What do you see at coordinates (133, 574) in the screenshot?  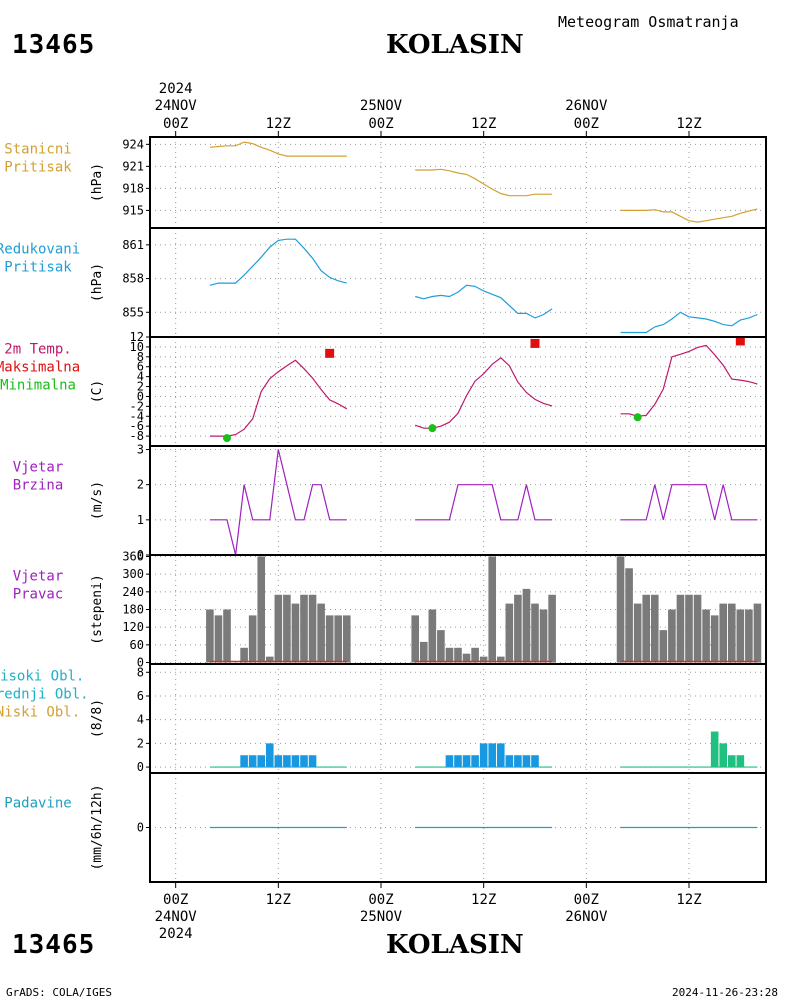 I see `y-tick-label: 300` at bounding box center [133, 574].